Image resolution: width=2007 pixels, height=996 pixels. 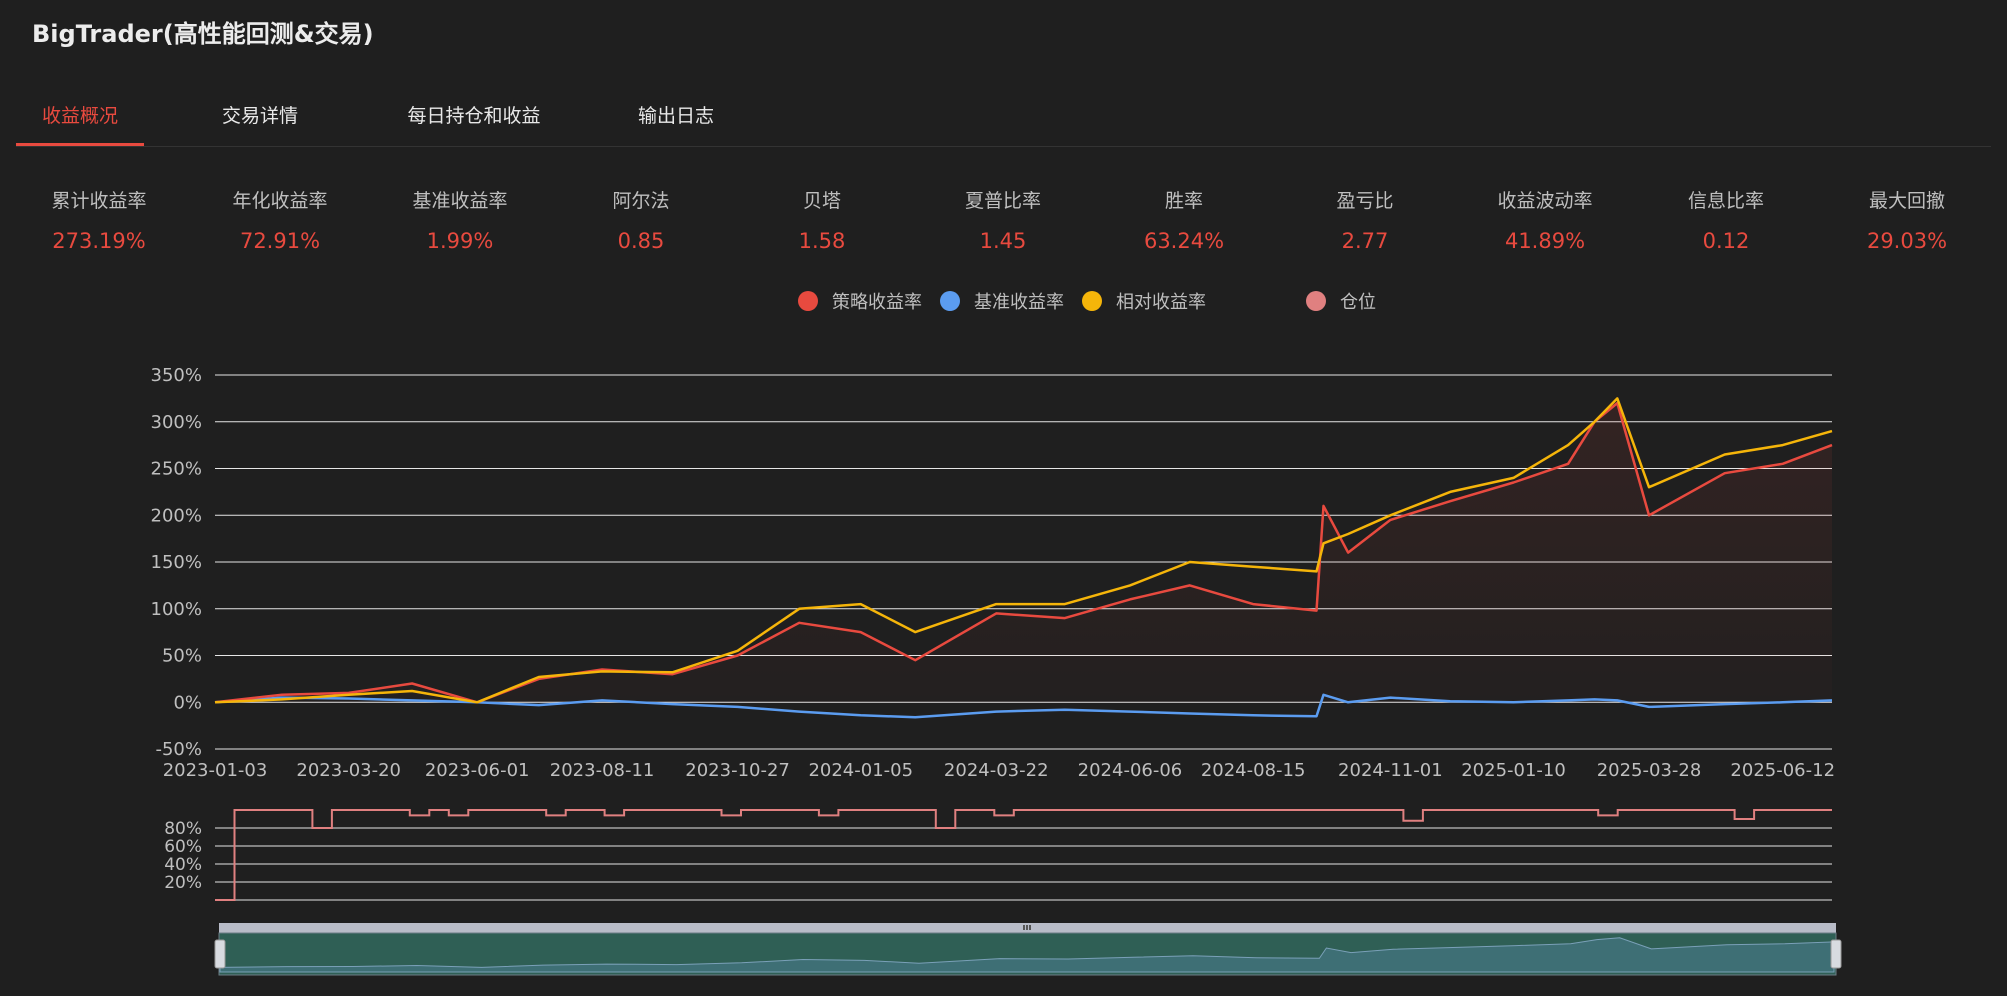 What do you see at coordinates (1725, 201) in the screenshot?
I see `metric-label: 信息比率` at bounding box center [1725, 201].